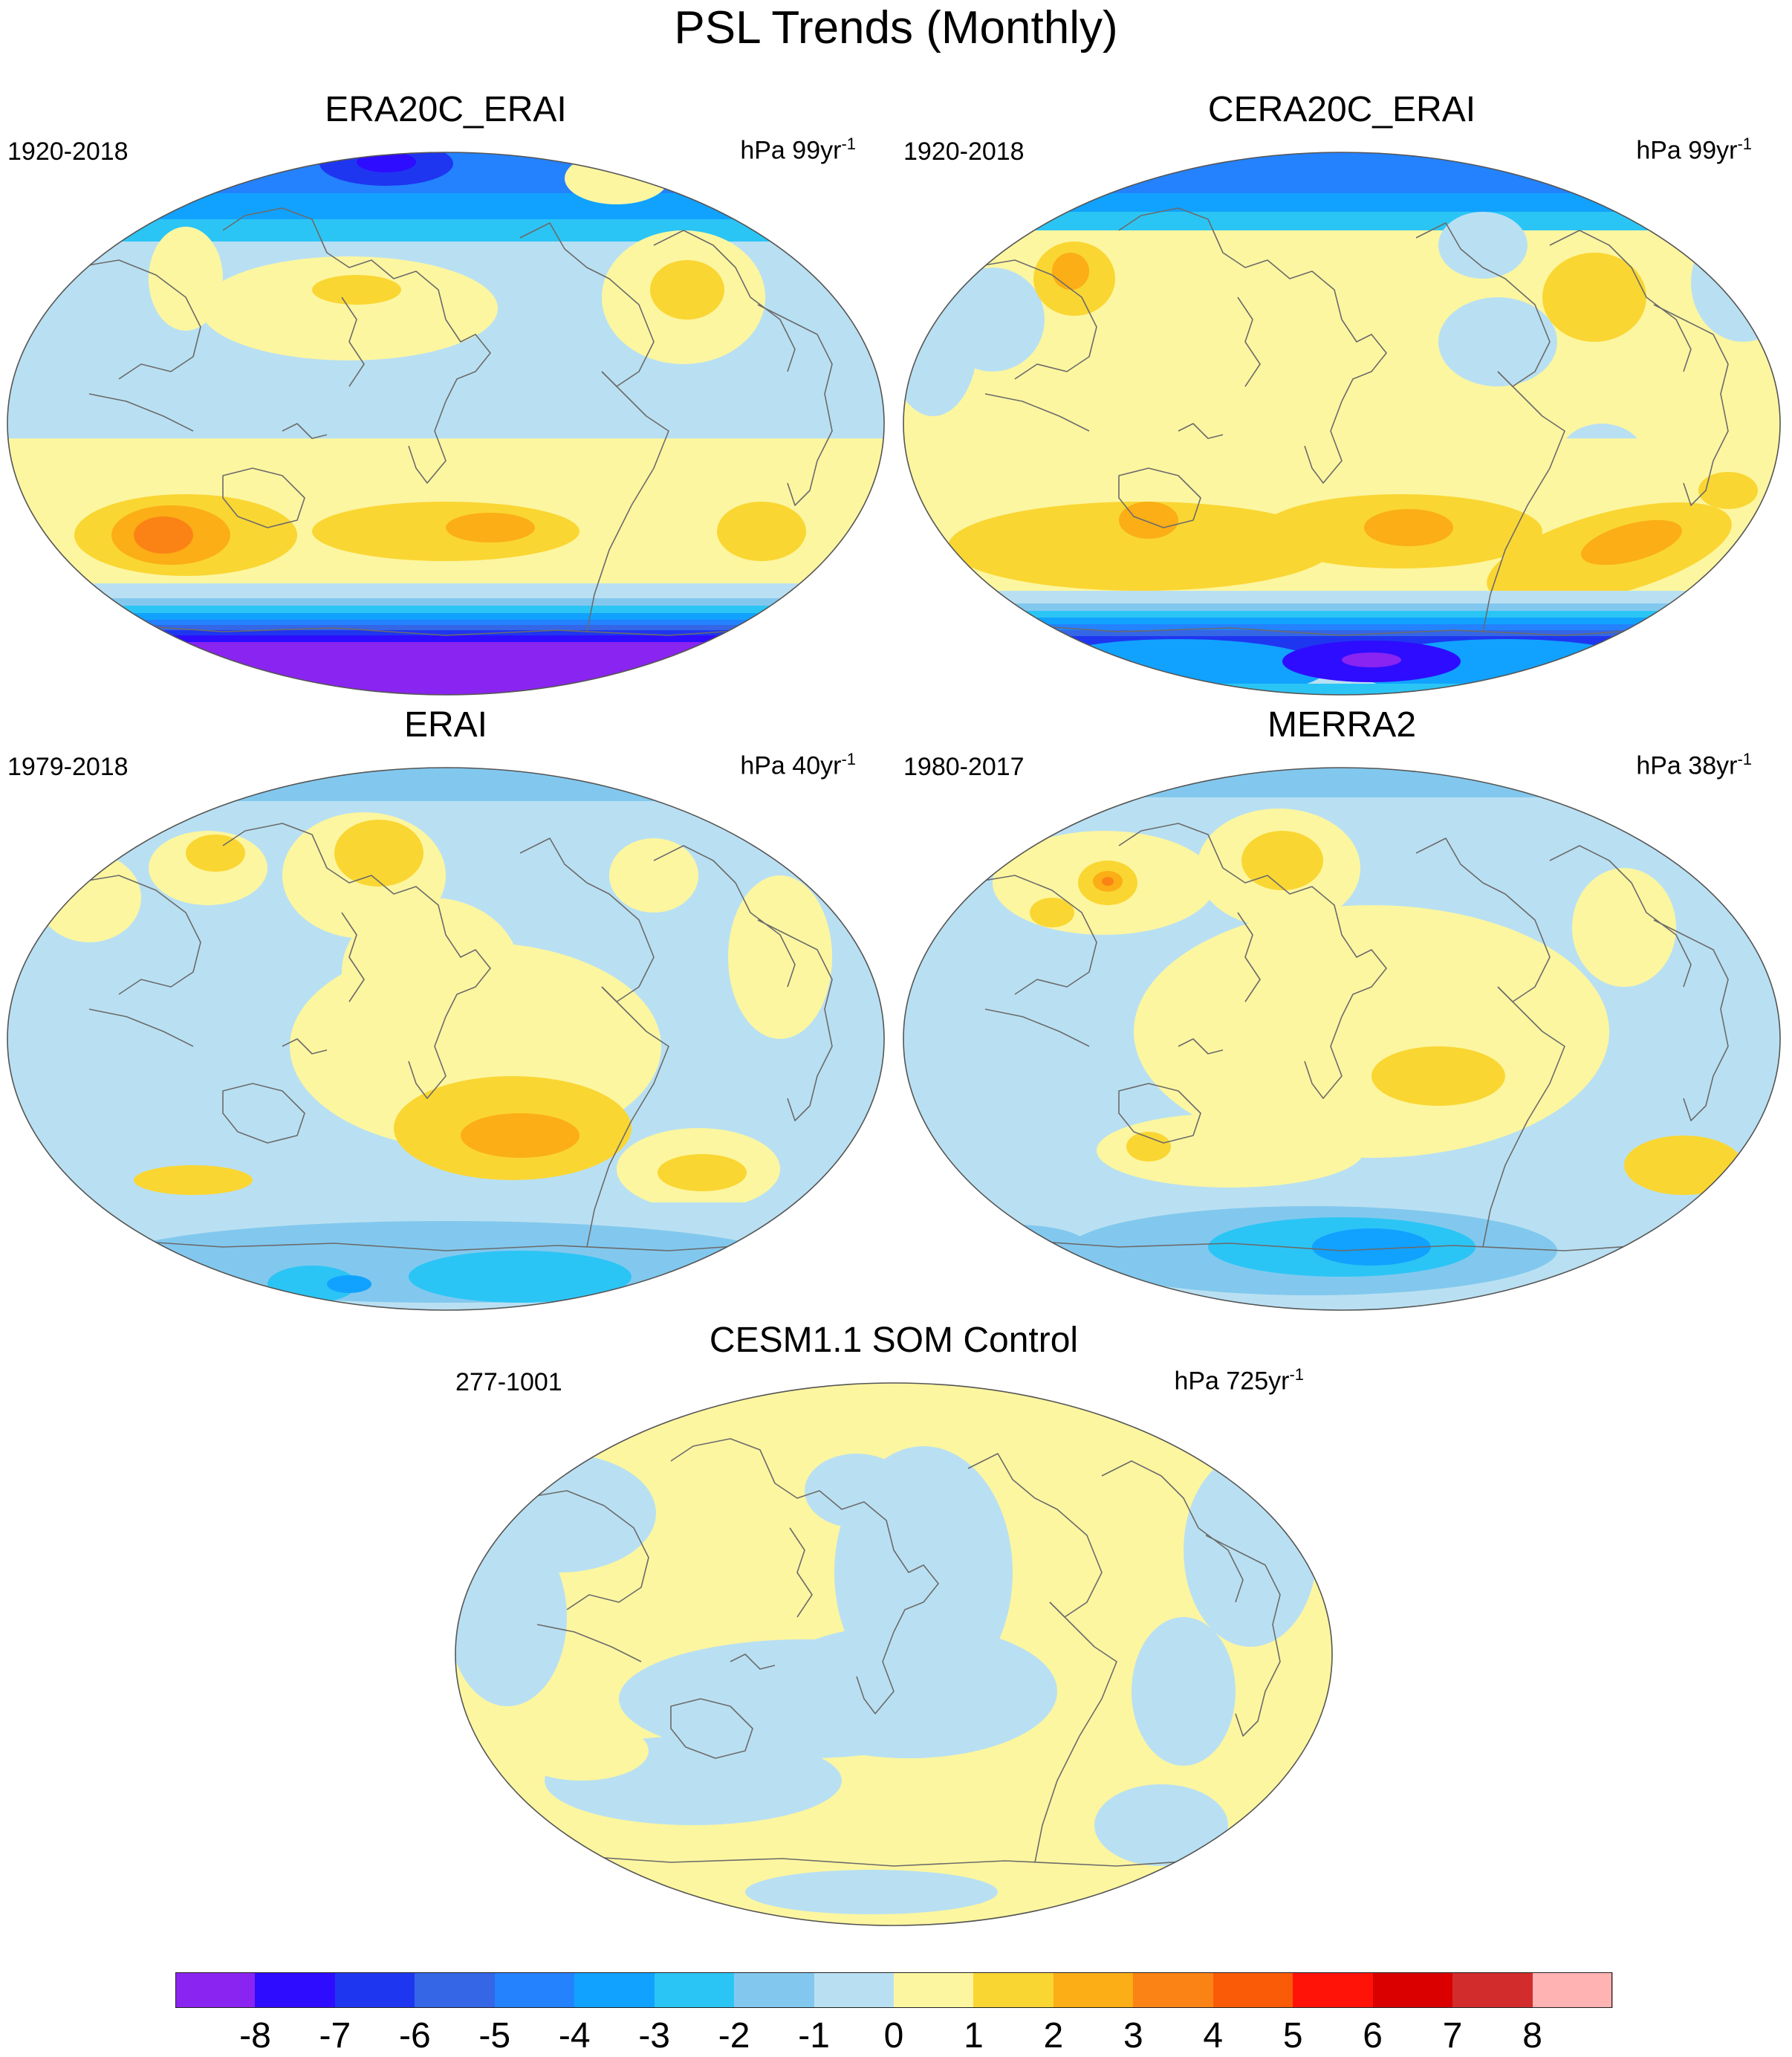 This screenshot has height=2057, width=1792. Describe the element at coordinates (1694, 765) in the screenshot. I see `panel-units: hPa 38yr-1` at that location.